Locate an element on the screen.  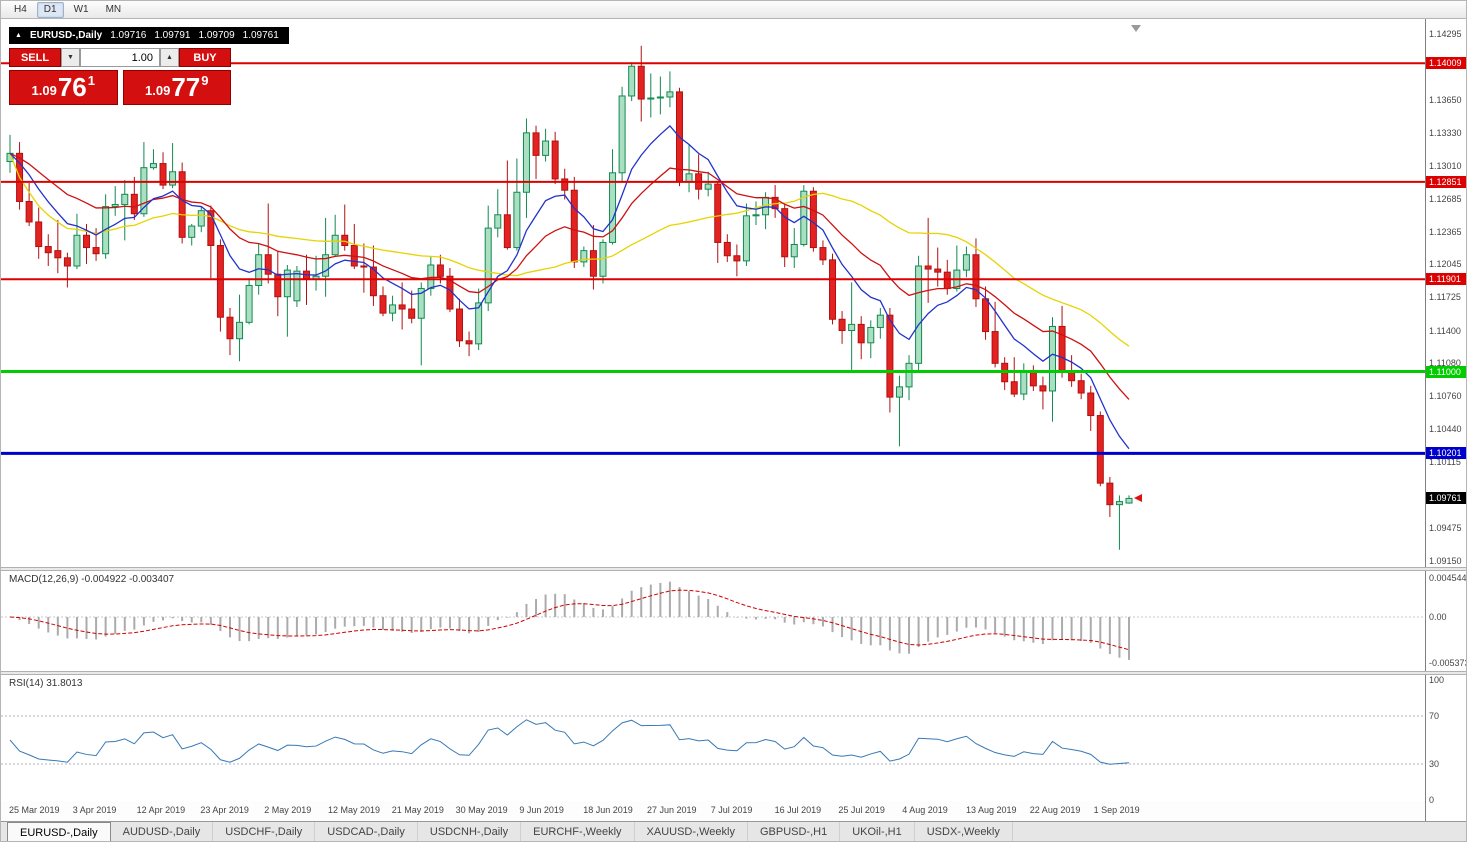
macd-canvas is located at coordinates (713, 621).